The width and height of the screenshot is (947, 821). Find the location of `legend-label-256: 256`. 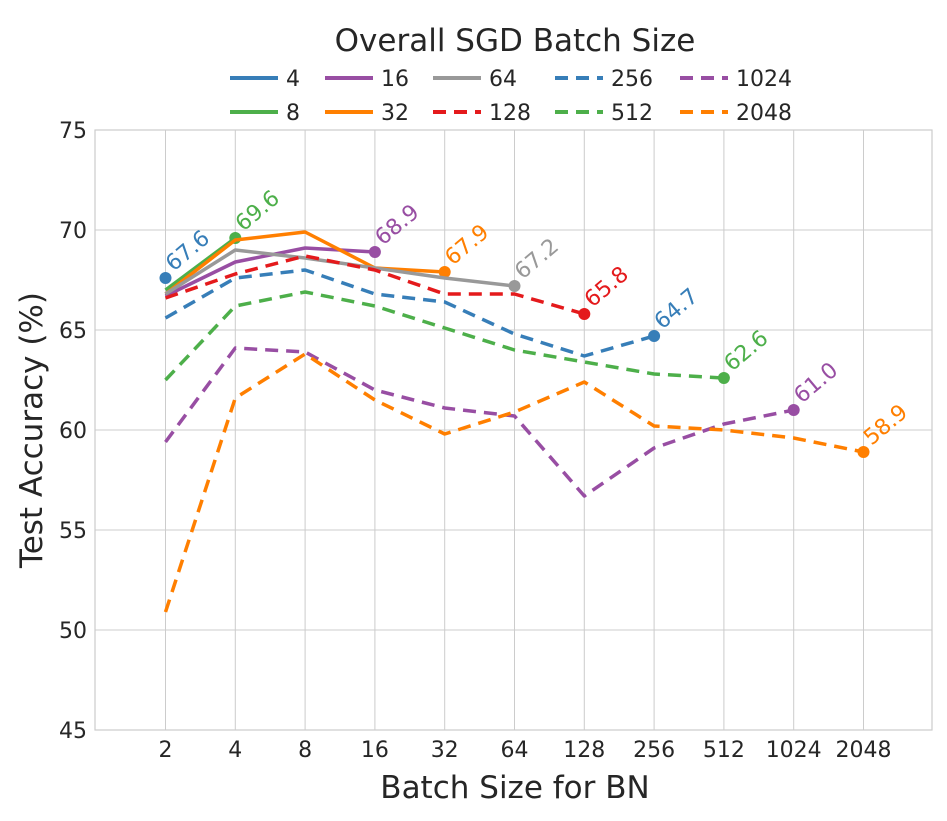

legend-label-256: 256 is located at coordinates (632, 79).